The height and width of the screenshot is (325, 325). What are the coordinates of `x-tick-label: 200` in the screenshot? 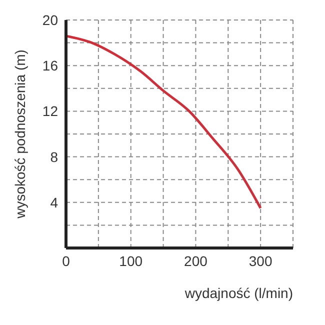 It's located at (196, 260).